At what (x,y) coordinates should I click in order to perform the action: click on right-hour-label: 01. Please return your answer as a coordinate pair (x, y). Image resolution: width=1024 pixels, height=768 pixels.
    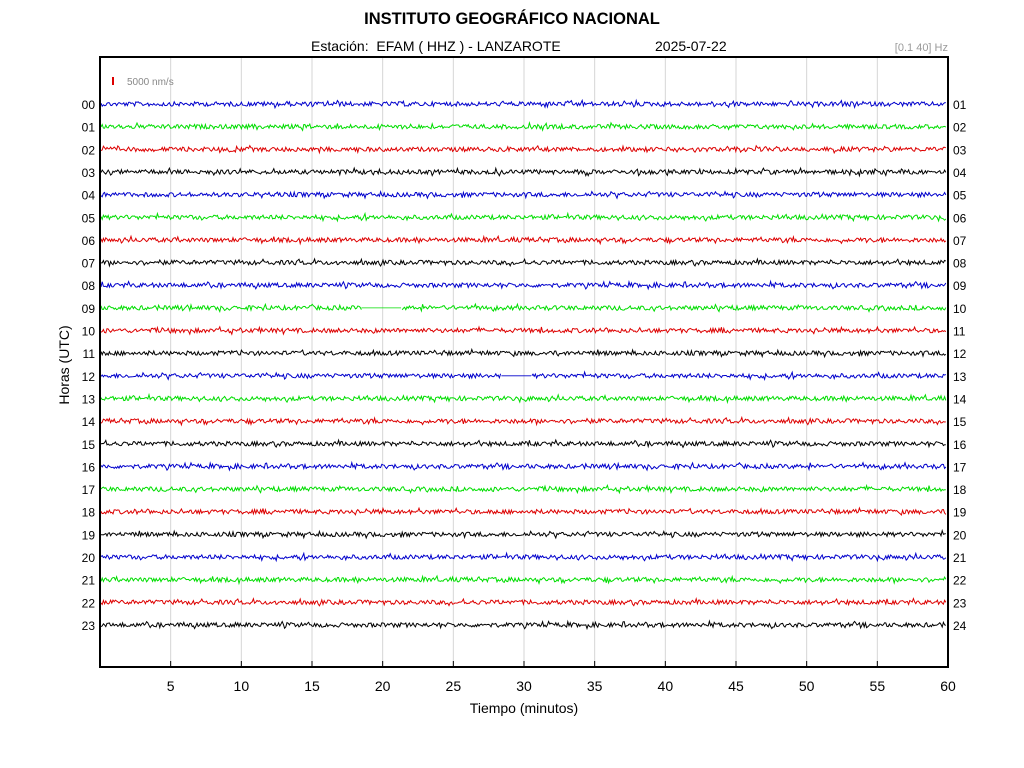
    Looking at the image, I should click on (960, 105).